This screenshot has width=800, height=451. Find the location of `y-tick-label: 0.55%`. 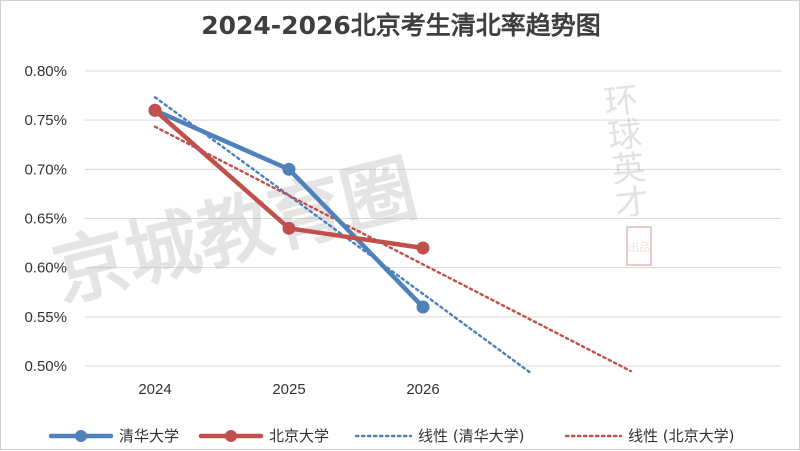

y-tick-label: 0.55% is located at coordinates (45, 317).